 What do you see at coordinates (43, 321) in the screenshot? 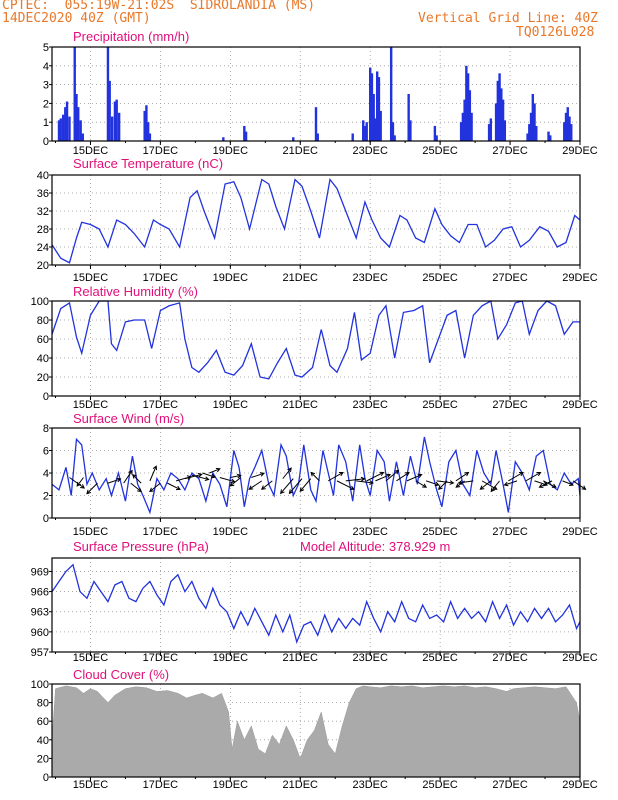
I see `y-tick-label: 80` at bounding box center [43, 321].